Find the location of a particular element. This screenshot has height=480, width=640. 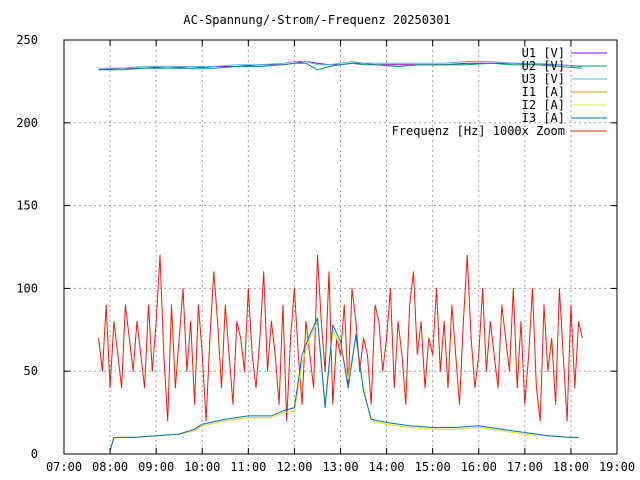

x-tick-label: 10:00 is located at coordinates (202, 467).